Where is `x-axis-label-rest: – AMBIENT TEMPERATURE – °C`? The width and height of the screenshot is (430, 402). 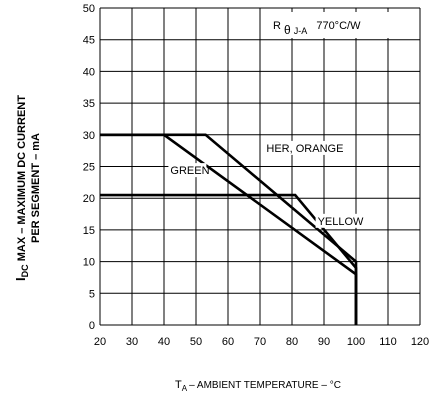 x-axis-label-rest: – AMBIENT TEMPERATURE – °C is located at coordinates (265, 385).